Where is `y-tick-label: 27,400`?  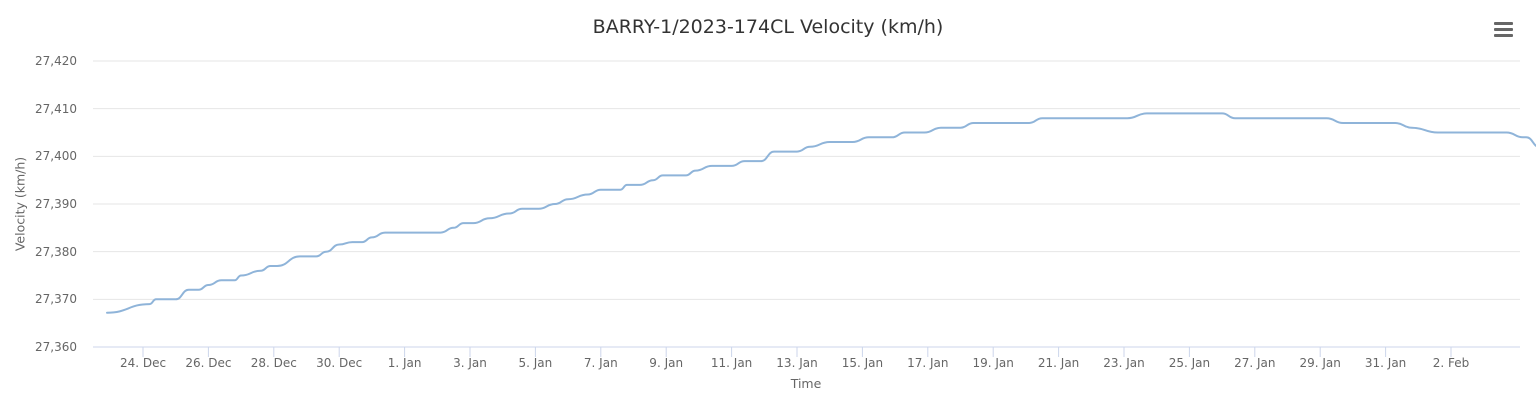
y-tick-label: 27,400 is located at coordinates (56, 156).